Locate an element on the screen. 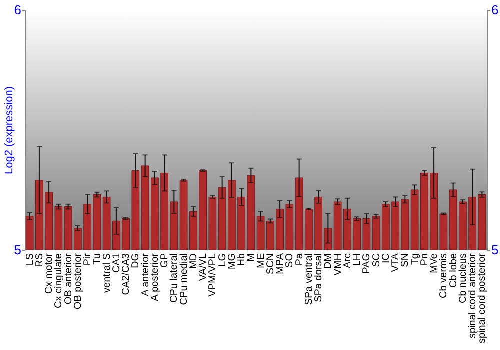  x-tick-label: Pa is located at coordinates (300, 259).